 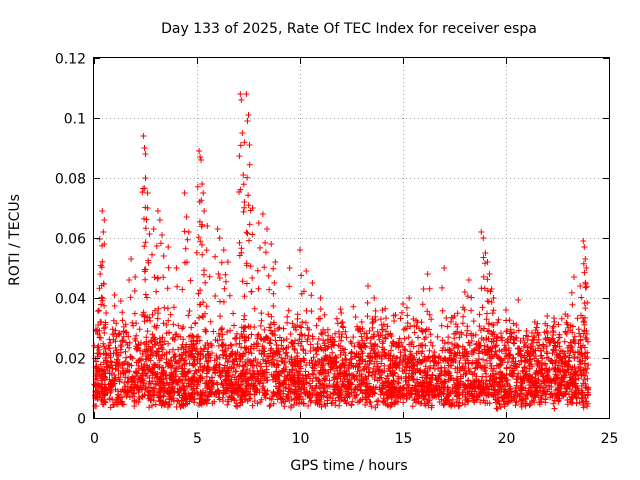 I want to click on y-tick-label: 0.12, so click(x=70, y=60).